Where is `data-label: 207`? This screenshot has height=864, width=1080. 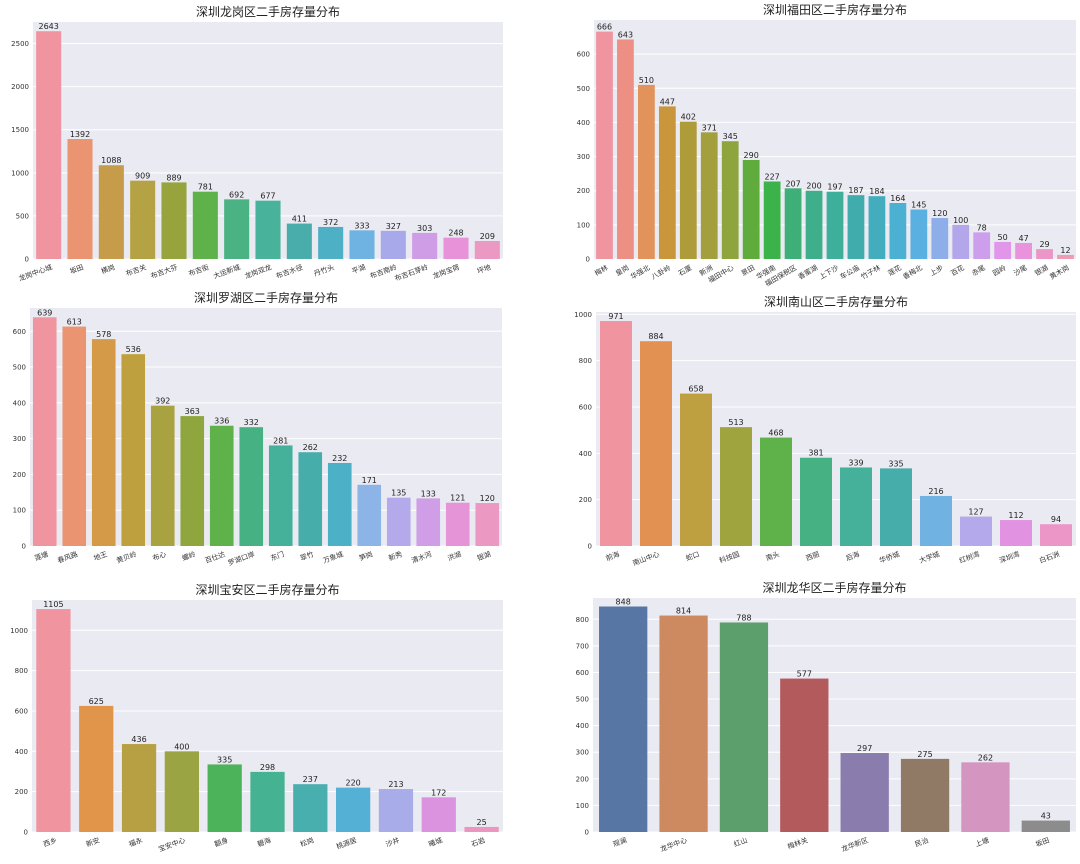 data-label: 207 is located at coordinates (792, 183).